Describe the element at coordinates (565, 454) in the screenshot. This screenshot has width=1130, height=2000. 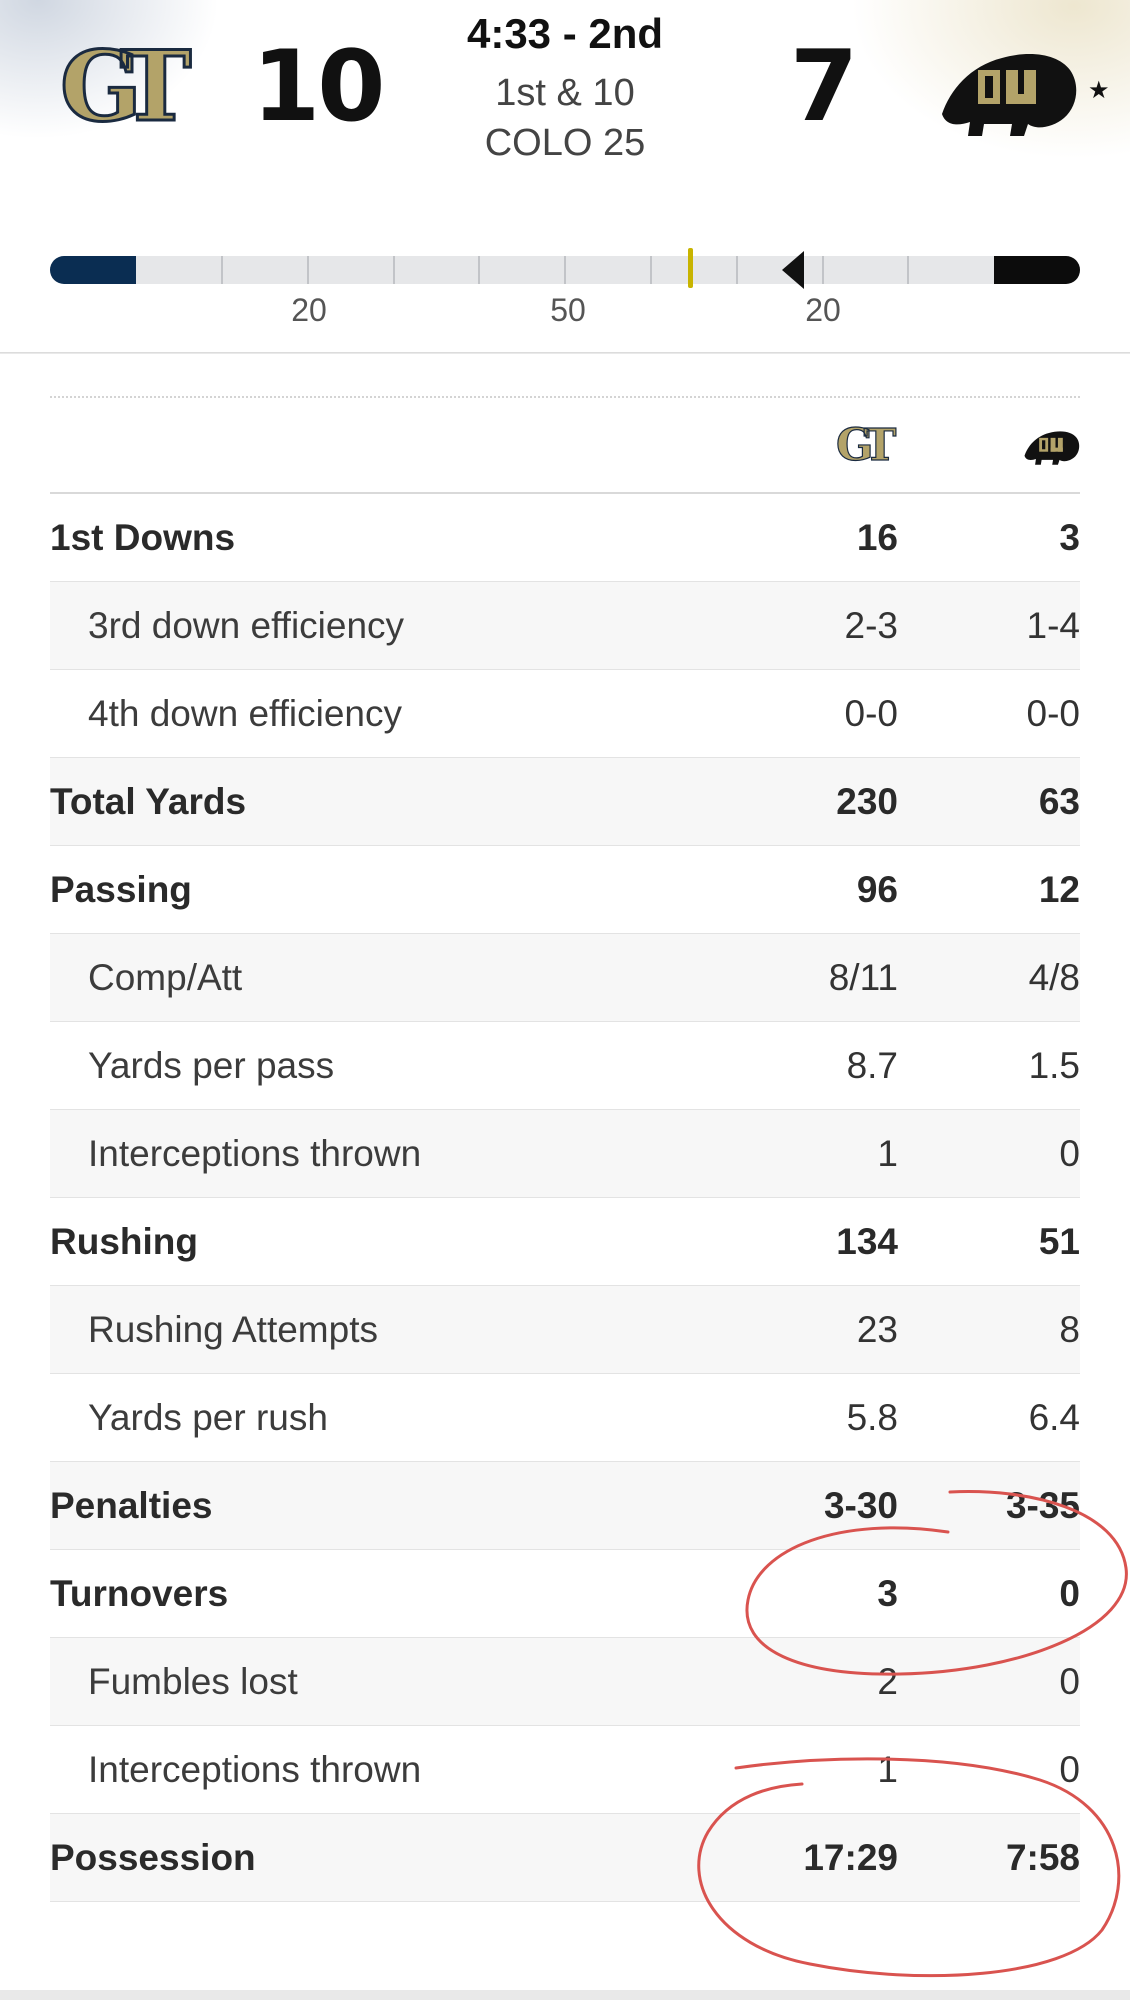
I see `stats-column-header: GT` at that location.